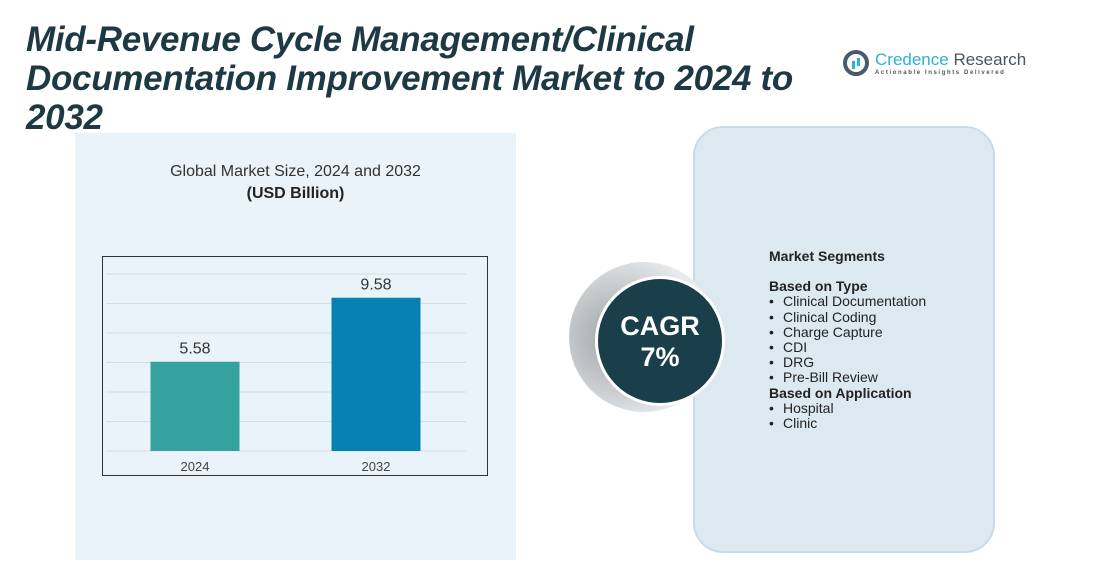 Image resolution: width=1097 pixels, height=587 pixels. What do you see at coordinates (818, 286) in the screenshot?
I see `group-title: Based on Type` at bounding box center [818, 286].